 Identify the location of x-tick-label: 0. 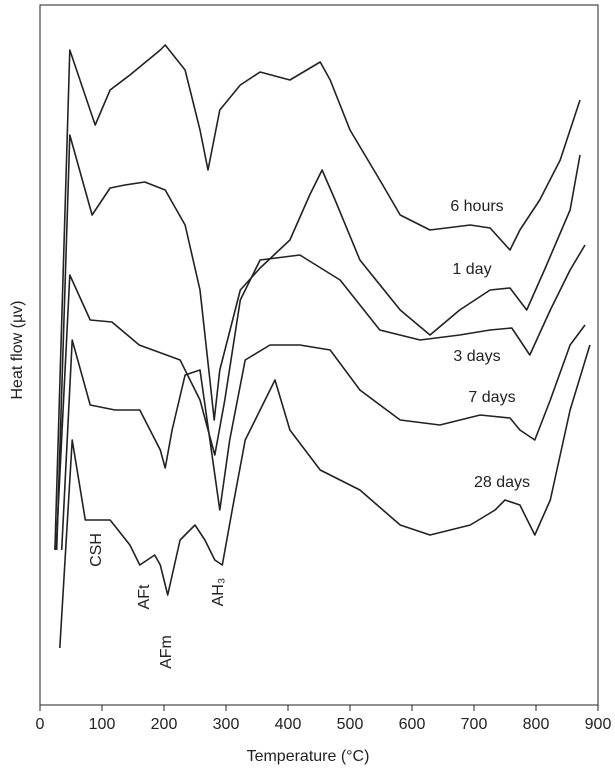
(40, 724).